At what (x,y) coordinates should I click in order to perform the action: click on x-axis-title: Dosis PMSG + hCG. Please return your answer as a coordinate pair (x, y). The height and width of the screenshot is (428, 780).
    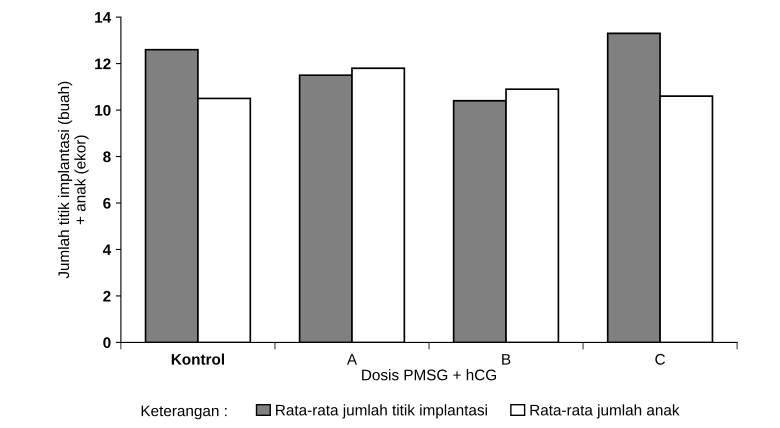
    Looking at the image, I should click on (429, 374).